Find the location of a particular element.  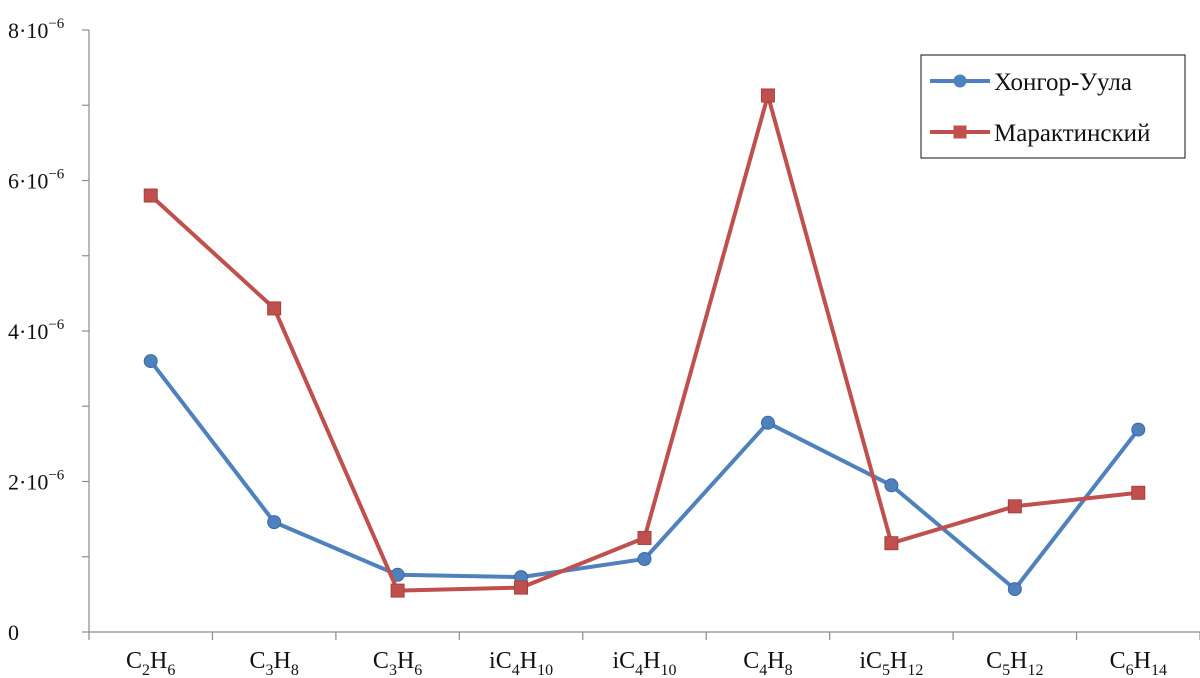

y-tick-label: 8·10⁻⁶ is located at coordinates (36, 29).